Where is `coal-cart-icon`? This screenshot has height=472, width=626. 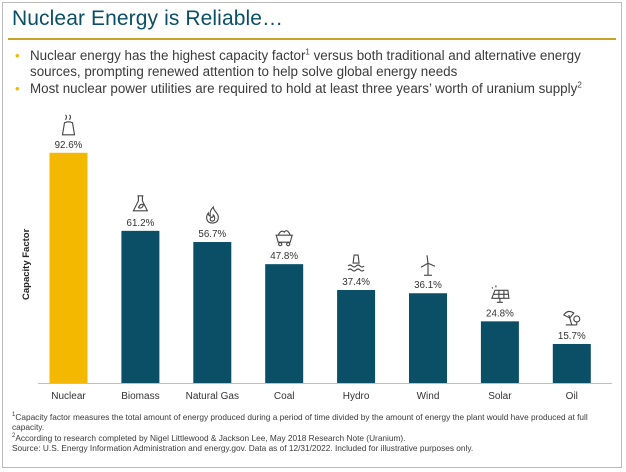 coal-cart-icon is located at coordinates (284, 238).